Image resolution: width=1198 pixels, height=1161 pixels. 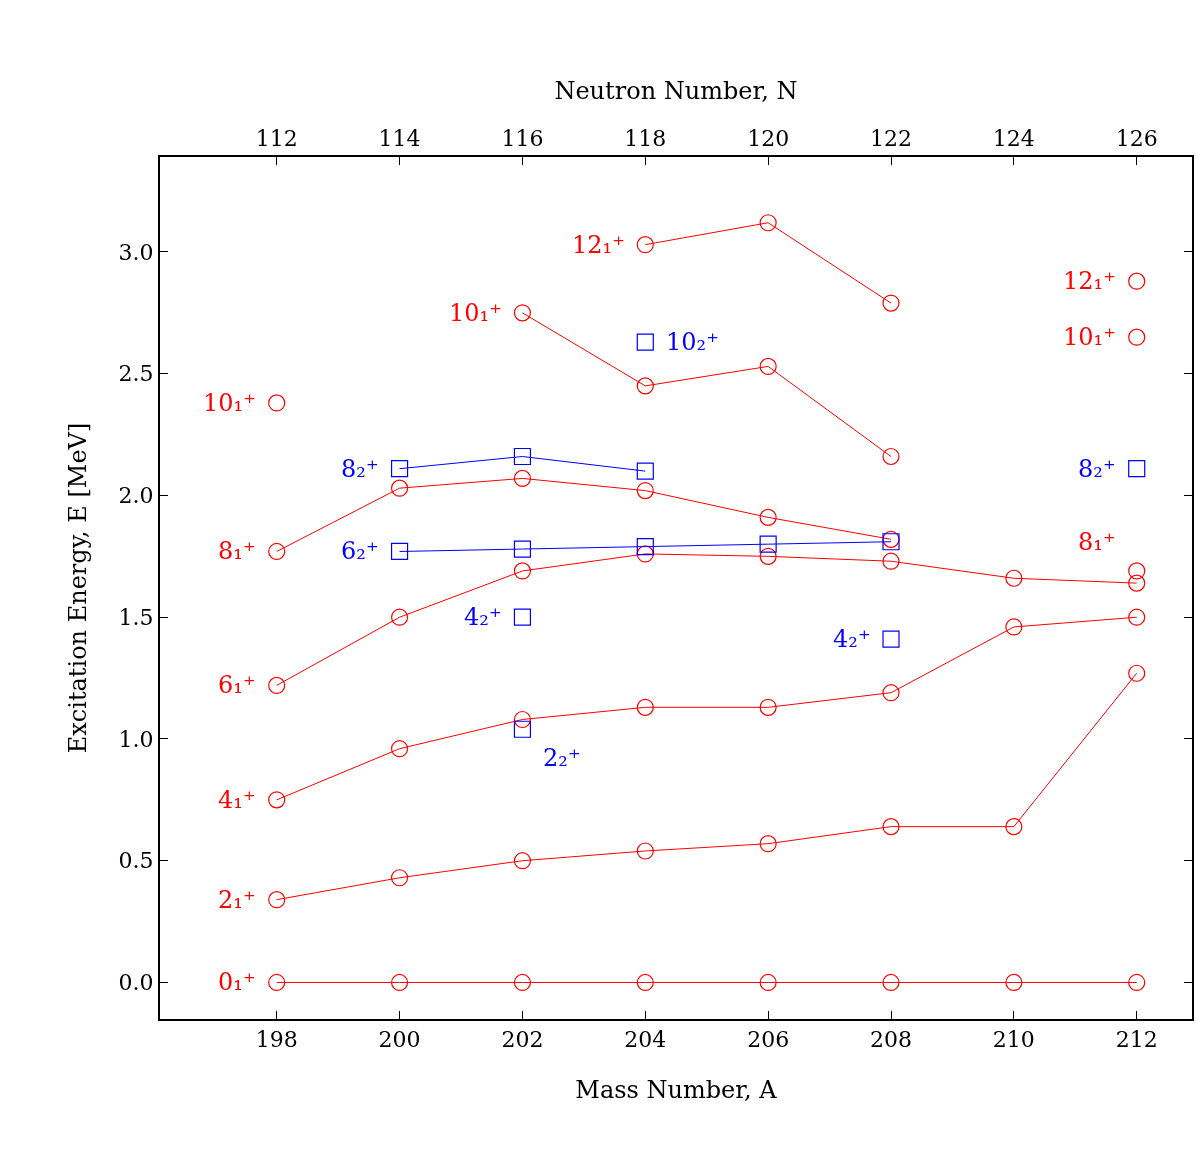 I want to click on x2-tick-label: 114, so click(x=399, y=139).